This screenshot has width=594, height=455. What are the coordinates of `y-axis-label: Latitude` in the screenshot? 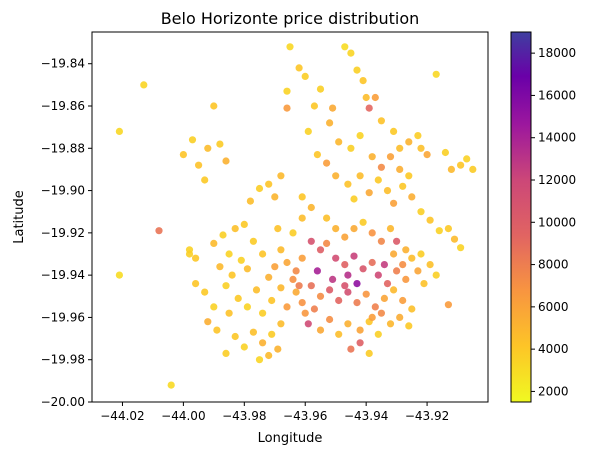 It's located at (19, 217).